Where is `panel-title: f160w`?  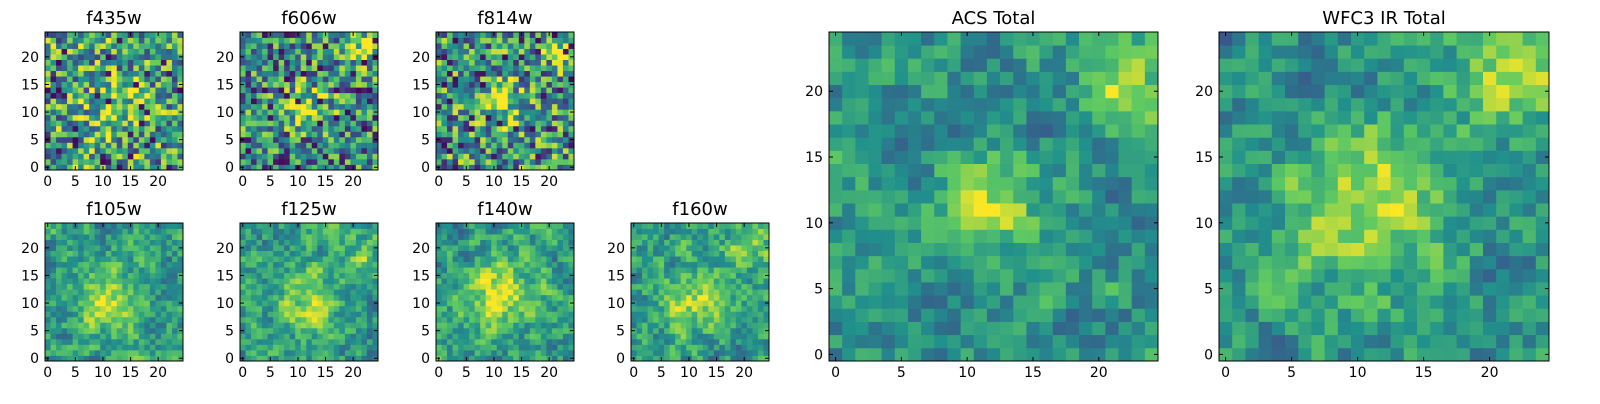
panel-title: f160w is located at coordinates (699, 209).